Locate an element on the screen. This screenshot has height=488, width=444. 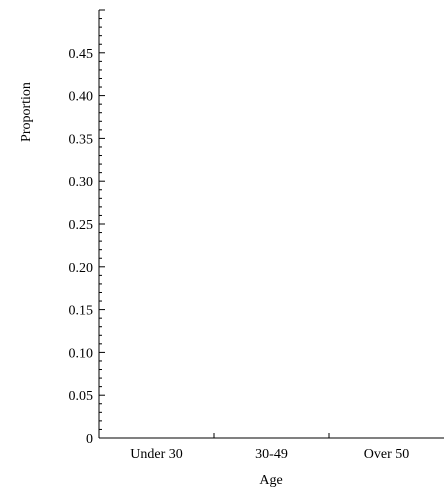
y-tick-label: 0.10 is located at coordinates (81, 353).